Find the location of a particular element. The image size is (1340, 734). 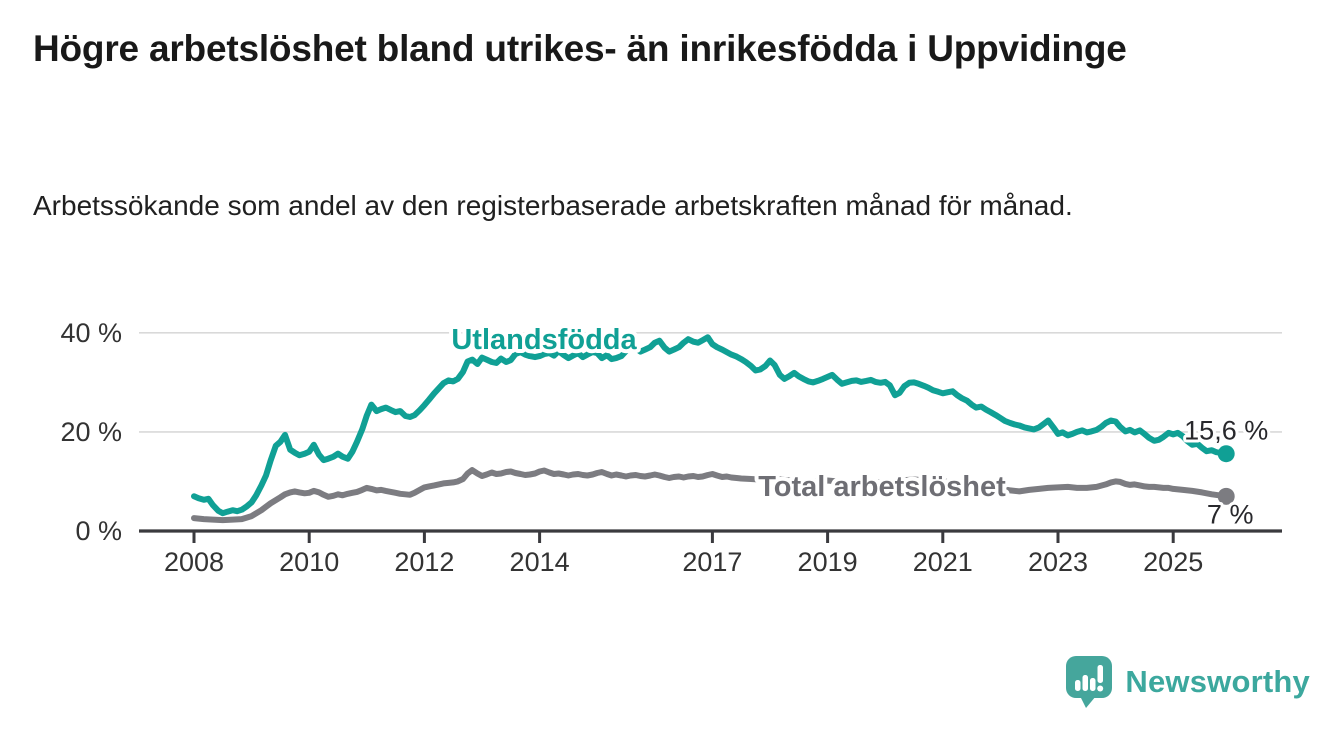

series-end-value: 7 % is located at coordinates (1230, 514).